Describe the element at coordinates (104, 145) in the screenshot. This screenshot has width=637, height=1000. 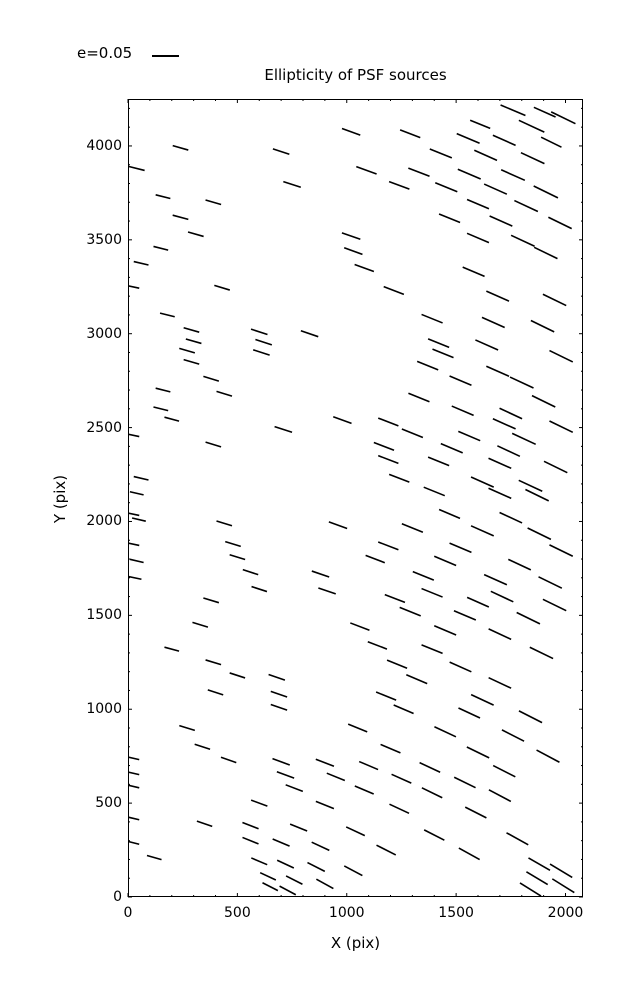
I see `y-tick-label: 4000` at that location.